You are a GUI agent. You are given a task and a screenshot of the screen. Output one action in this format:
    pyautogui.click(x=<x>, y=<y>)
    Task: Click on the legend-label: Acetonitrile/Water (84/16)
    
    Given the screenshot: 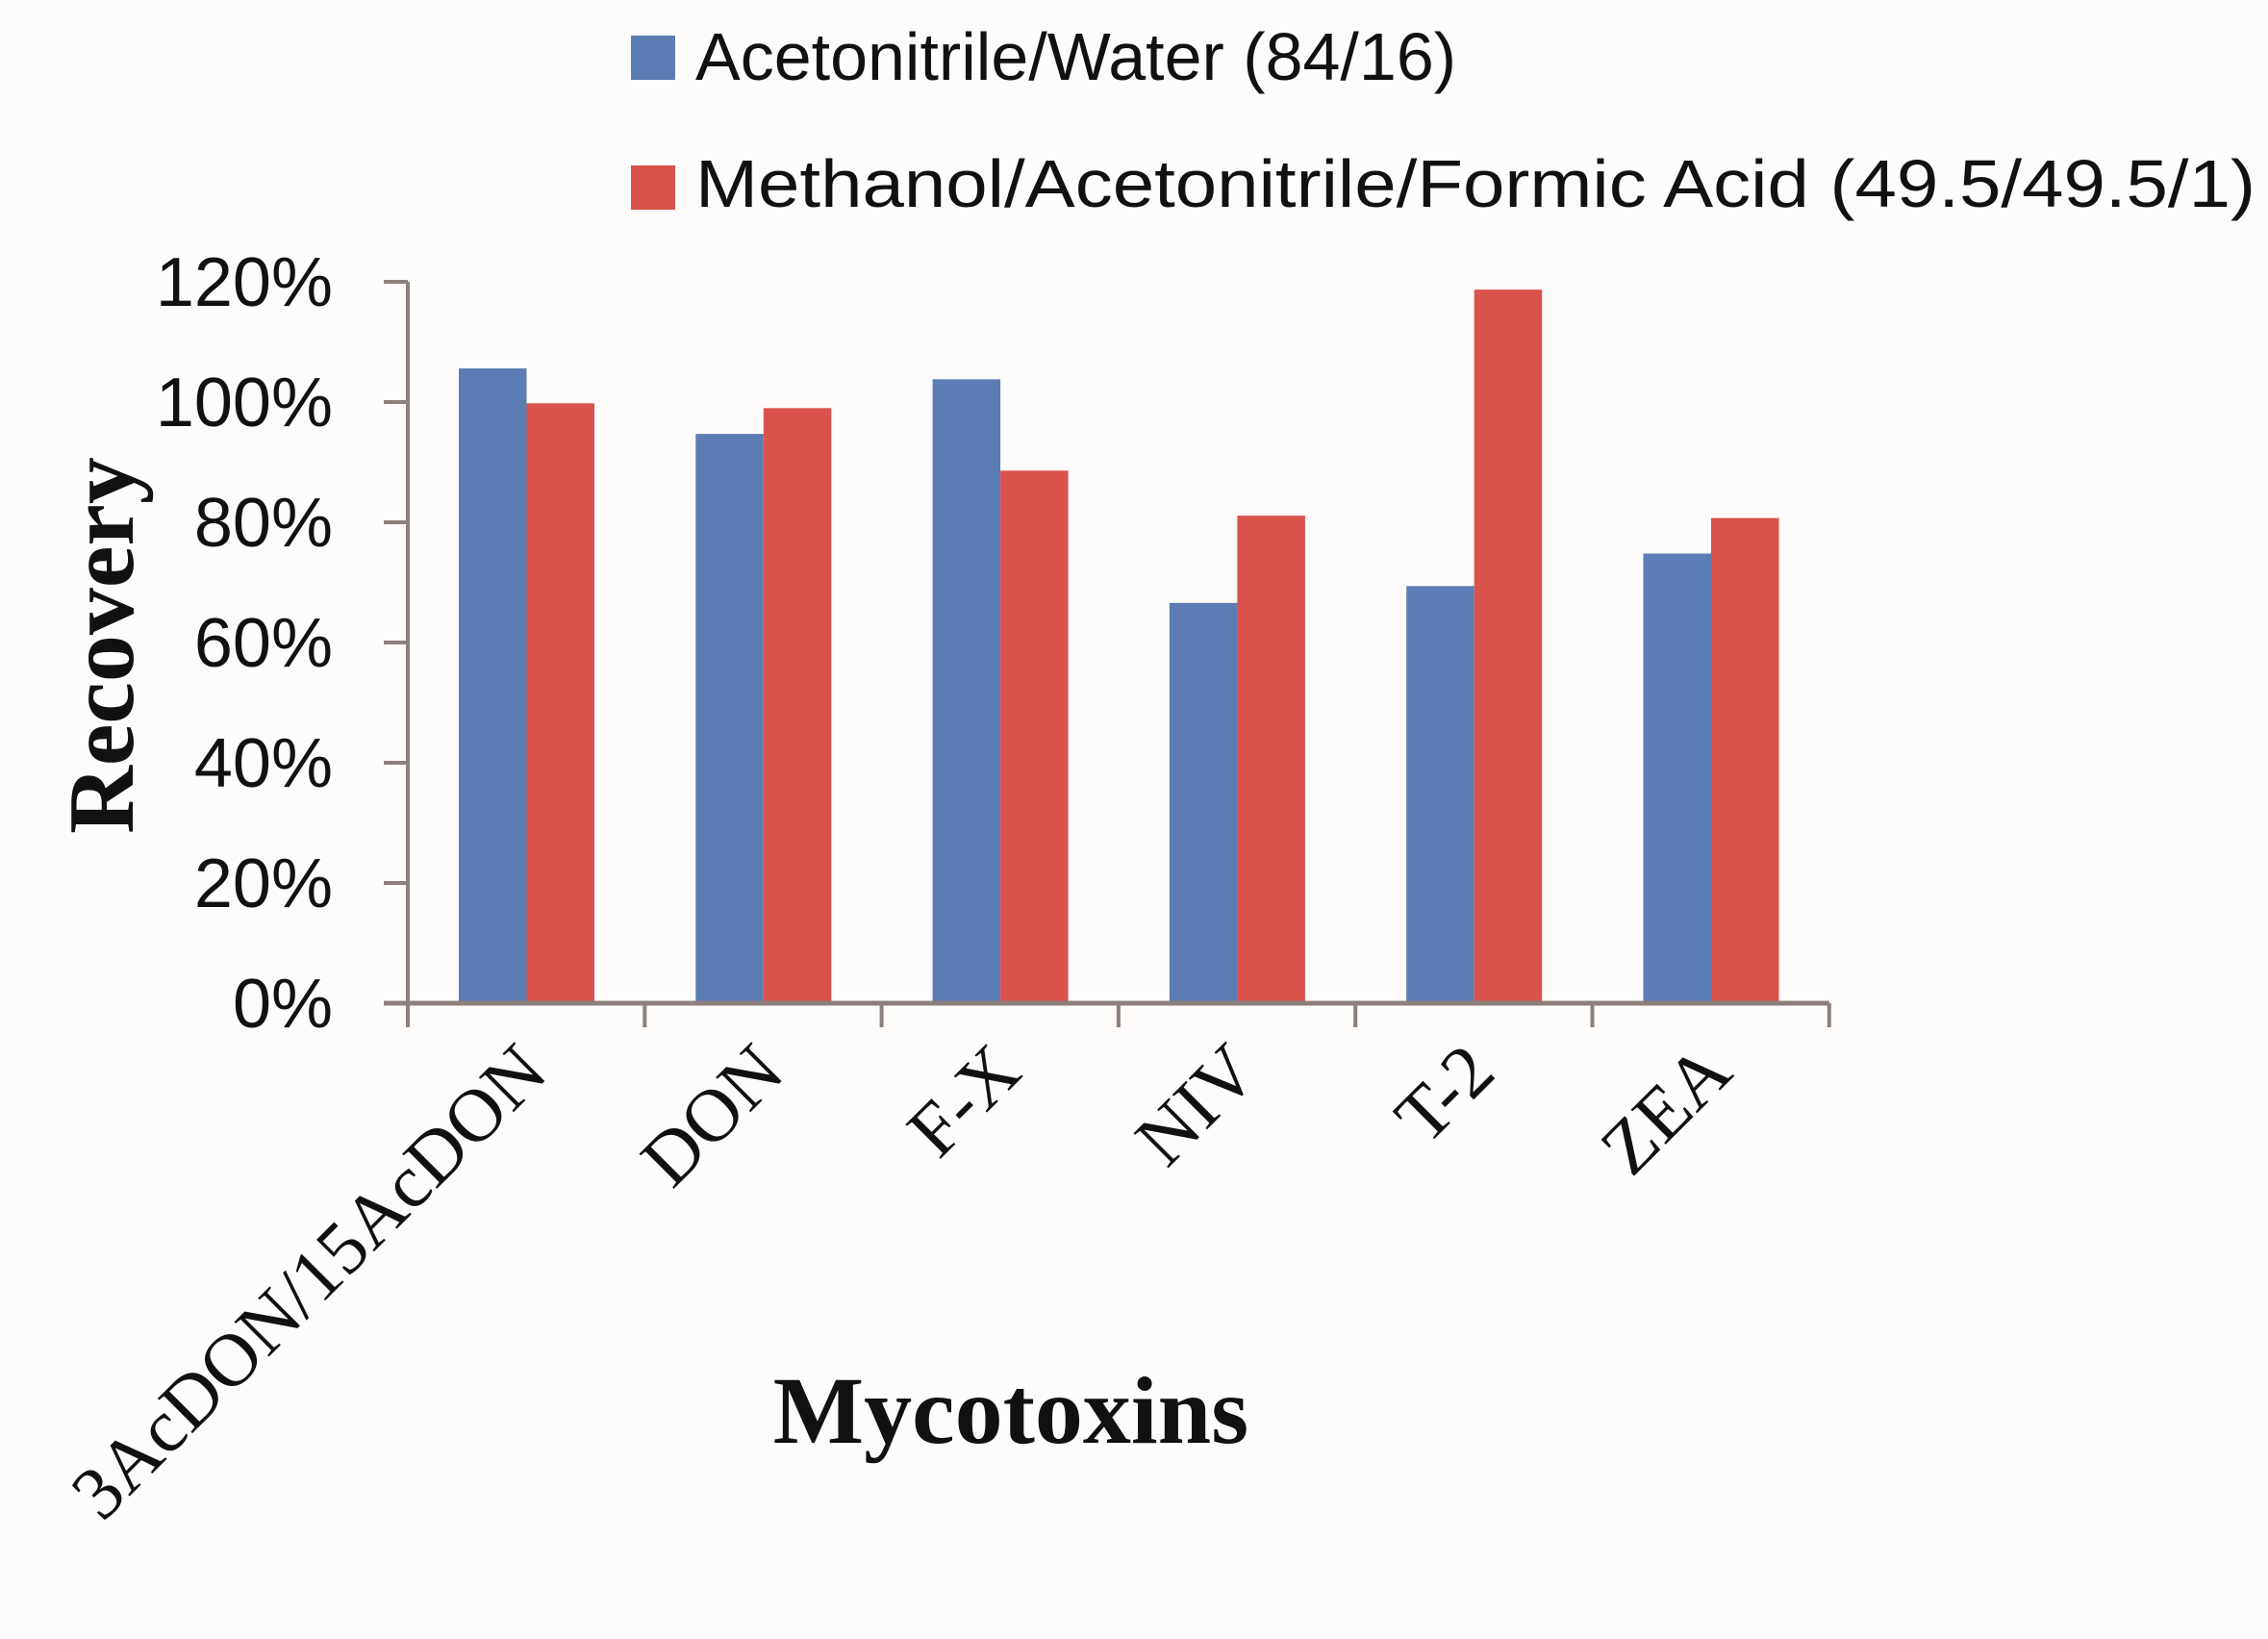 What is the action you would take?
    pyautogui.click(x=1076, y=56)
    